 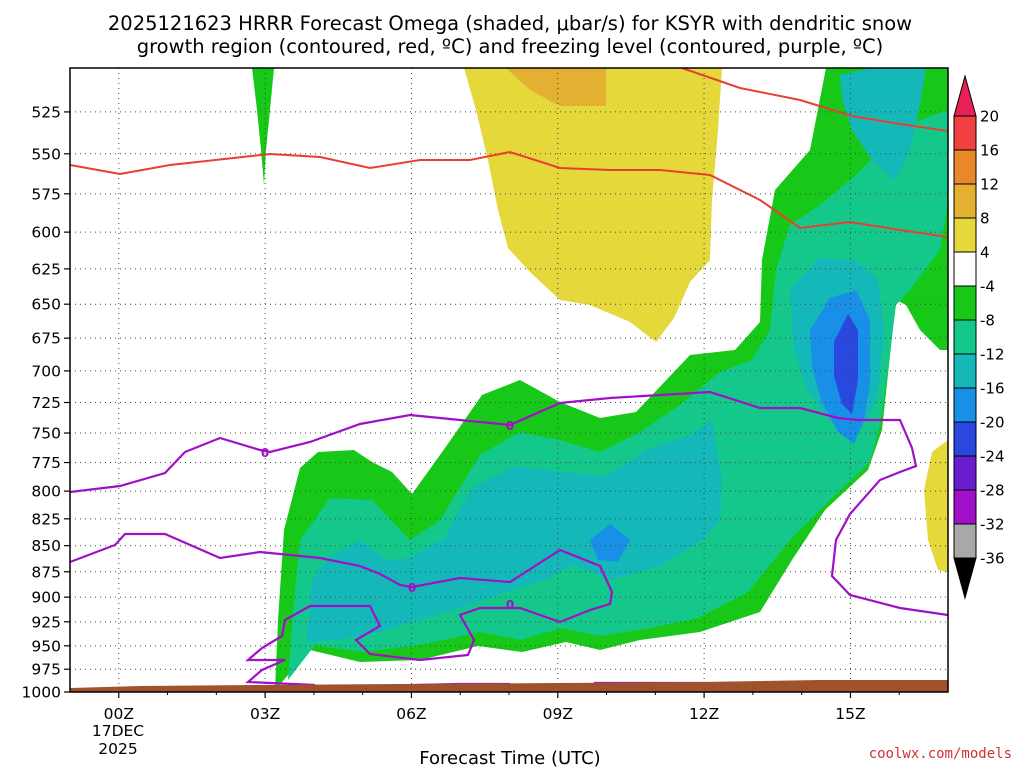 What do you see at coordinates (46, 194) in the screenshot?
I see `y-tick-label-575: 575` at bounding box center [46, 194].